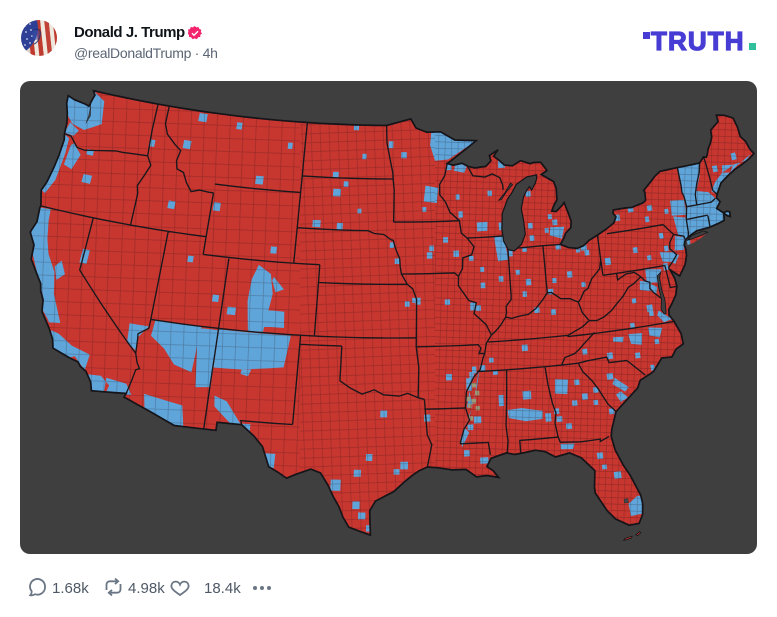 The height and width of the screenshot is (617, 777). What do you see at coordinates (222, 588) in the screenshot?
I see `svg-text: 18.4k` at bounding box center [222, 588].